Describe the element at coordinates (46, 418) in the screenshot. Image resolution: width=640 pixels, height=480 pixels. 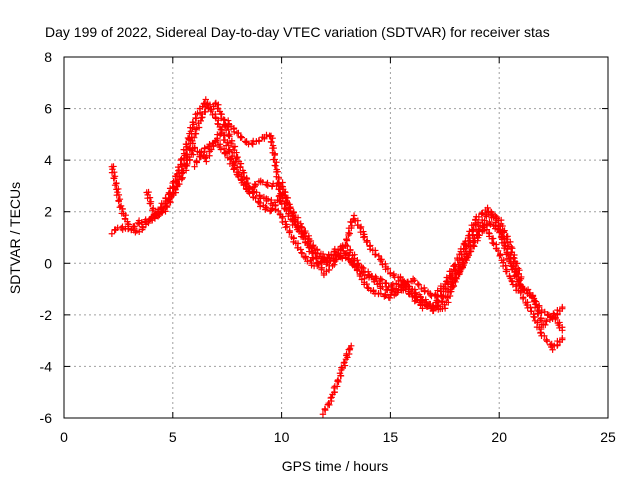
I see `y-tick-label: -6` at that location.